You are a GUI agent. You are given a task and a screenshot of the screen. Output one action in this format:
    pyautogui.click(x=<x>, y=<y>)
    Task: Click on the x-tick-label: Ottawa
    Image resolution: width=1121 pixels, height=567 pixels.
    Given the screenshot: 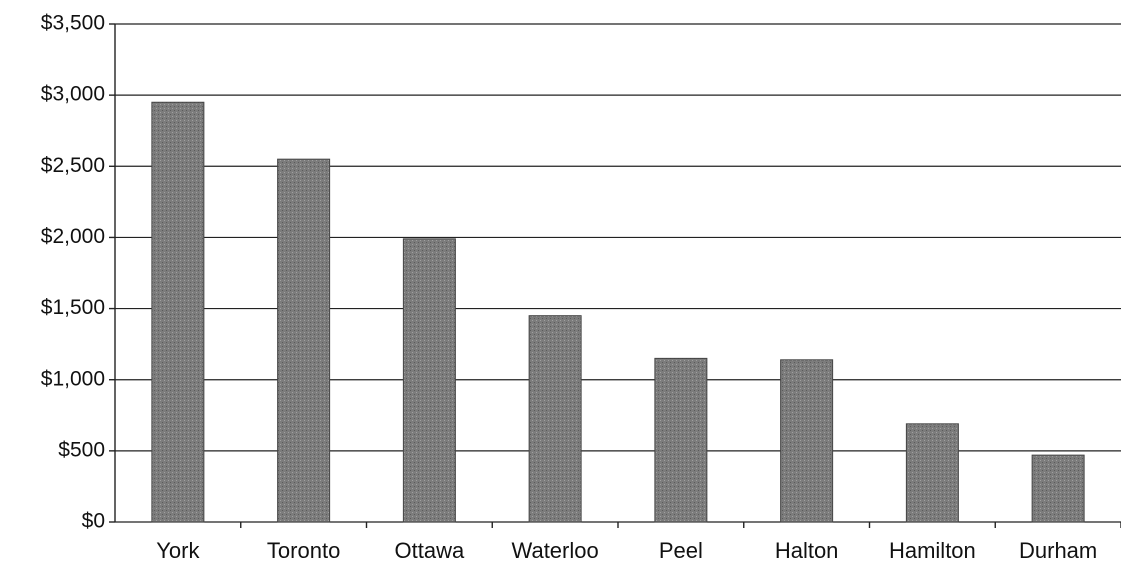 What is the action you would take?
    pyautogui.click(x=430, y=550)
    